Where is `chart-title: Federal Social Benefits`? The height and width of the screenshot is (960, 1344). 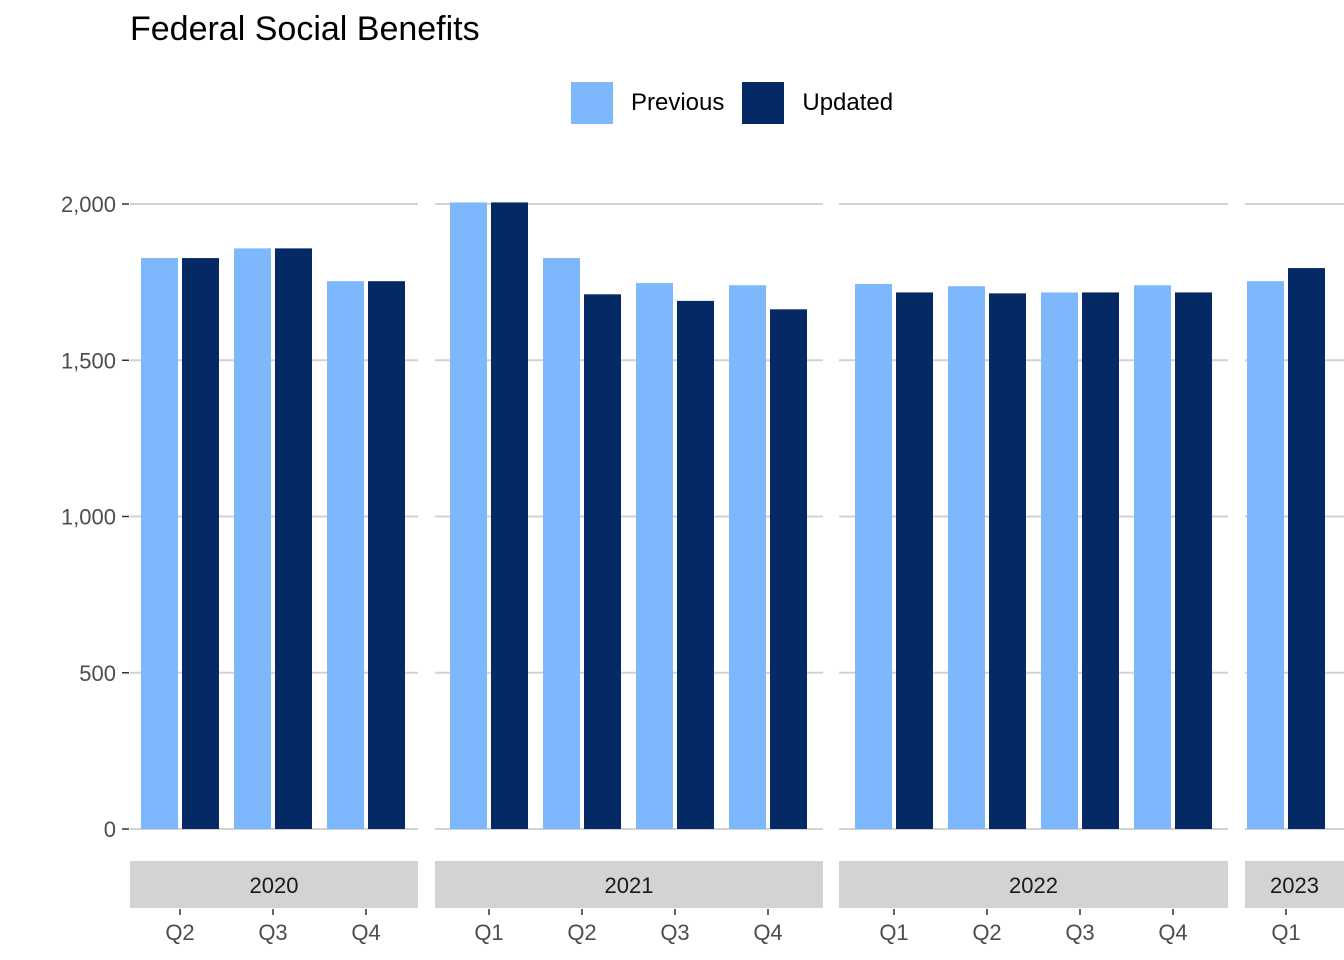
chart-title: Federal Social Benefits is located at coordinates (305, 29).